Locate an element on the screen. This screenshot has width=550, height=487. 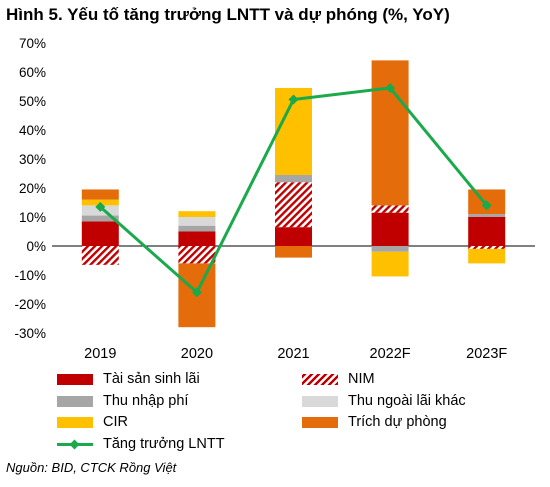
y-tick-label: 70% is located at coordinates (32, 43).